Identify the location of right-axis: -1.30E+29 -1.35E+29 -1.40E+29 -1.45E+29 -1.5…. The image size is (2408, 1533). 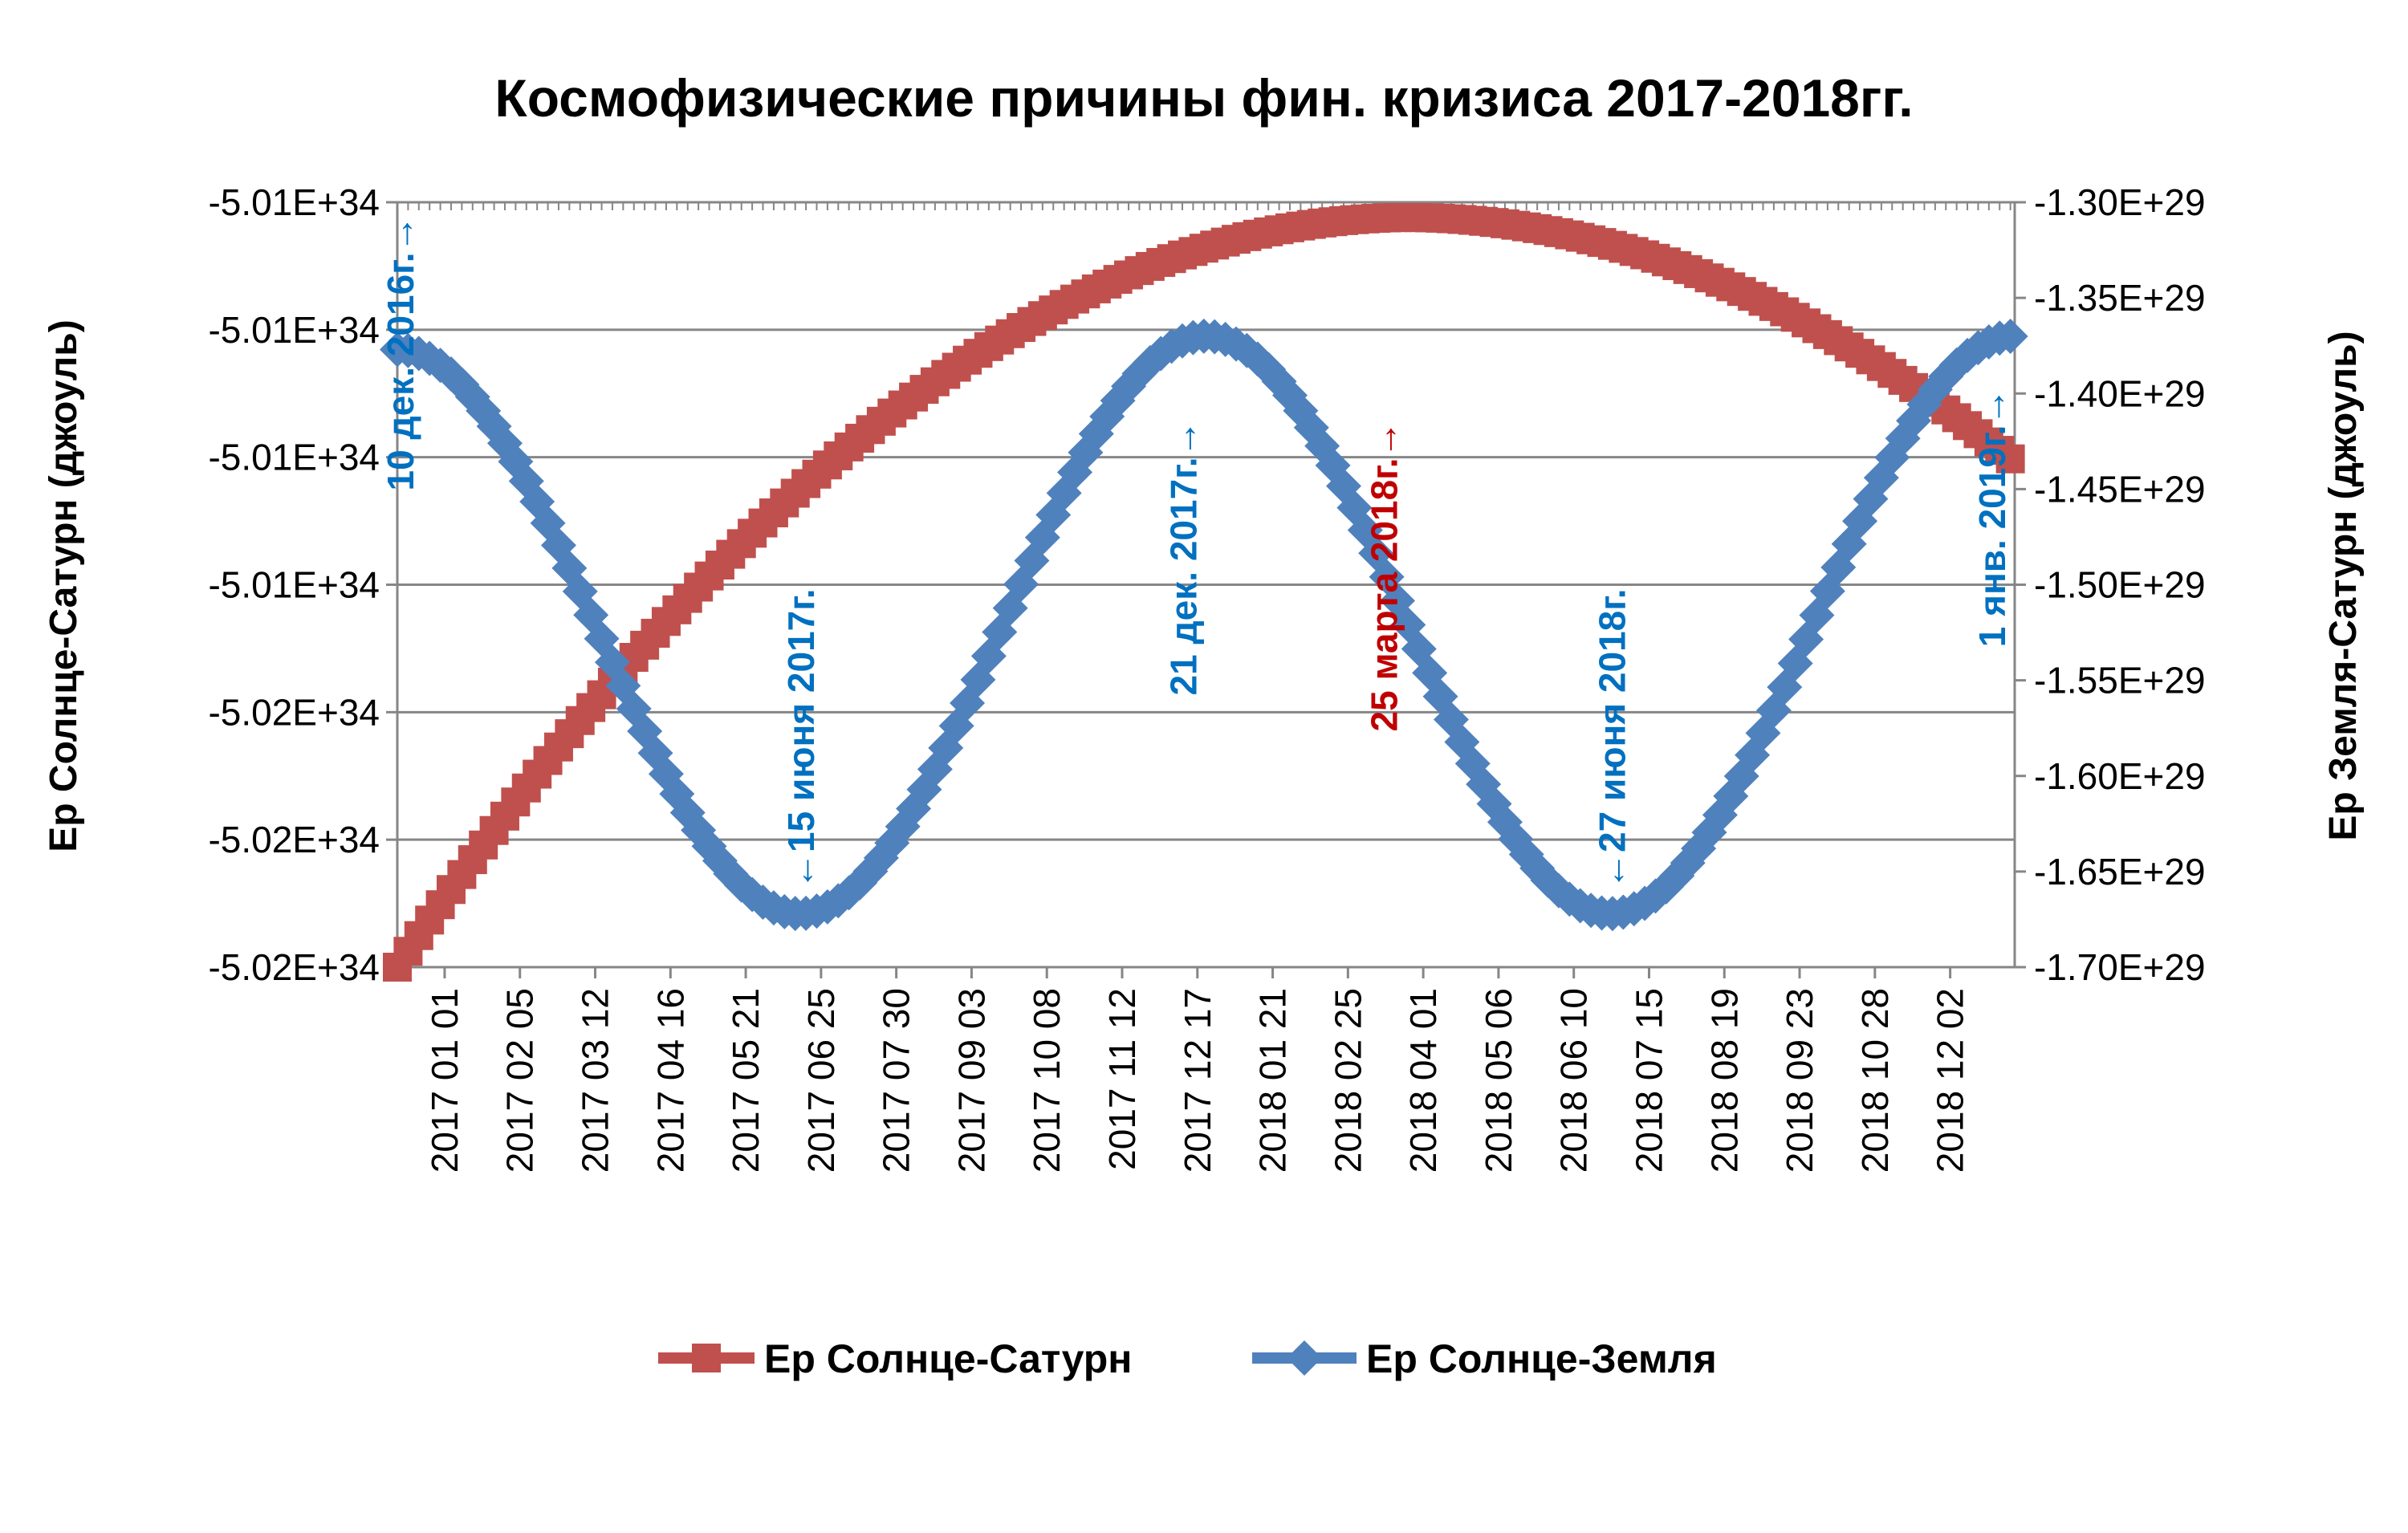
(2110, 584).